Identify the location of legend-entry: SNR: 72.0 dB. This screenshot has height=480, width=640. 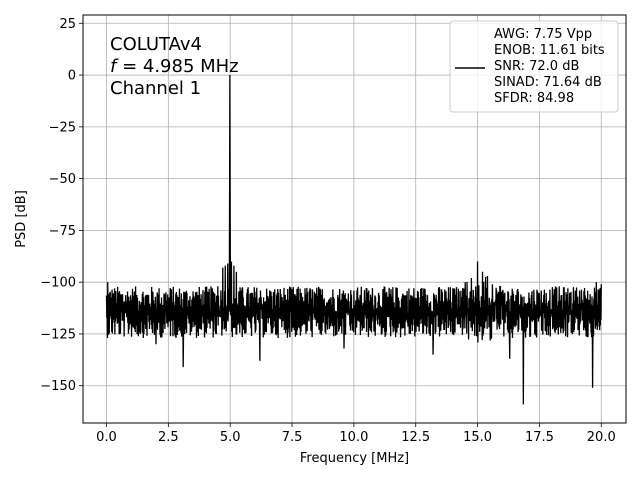
(536, 66).